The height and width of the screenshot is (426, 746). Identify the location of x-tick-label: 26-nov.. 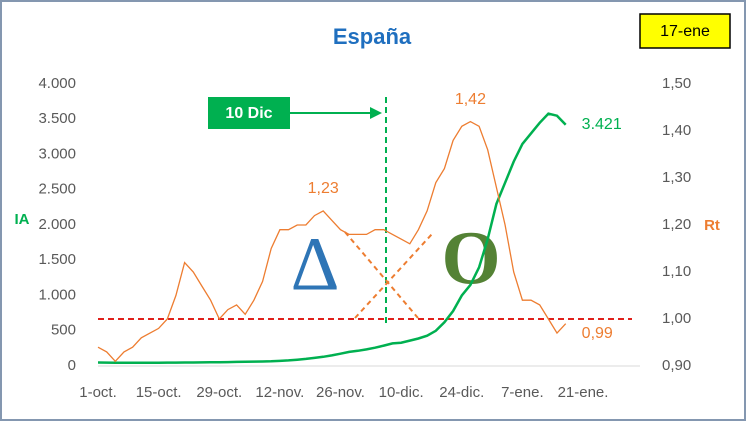
(340, 392).